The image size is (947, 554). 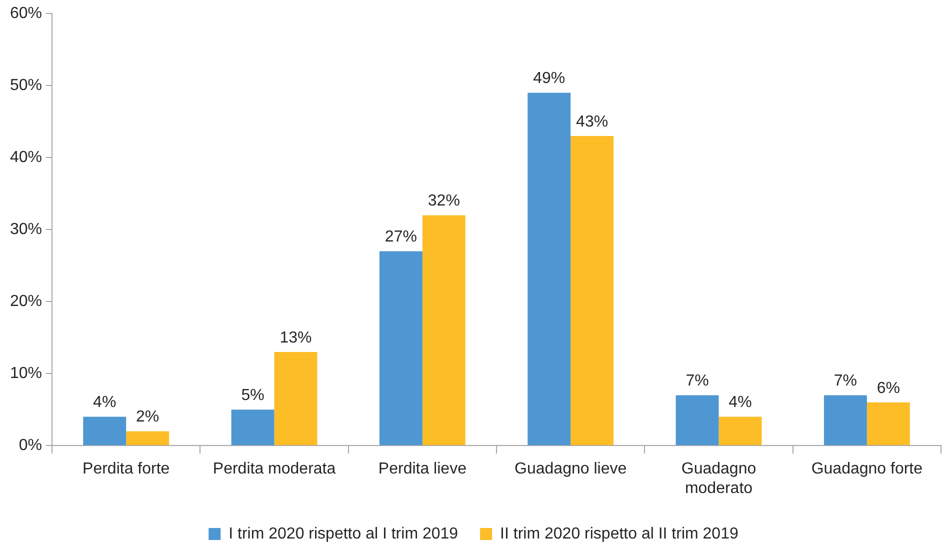 What do you see at coordinates (549, 79) in the screenshot?
I see `data-label: 49%` at bounding box center [549, 79].